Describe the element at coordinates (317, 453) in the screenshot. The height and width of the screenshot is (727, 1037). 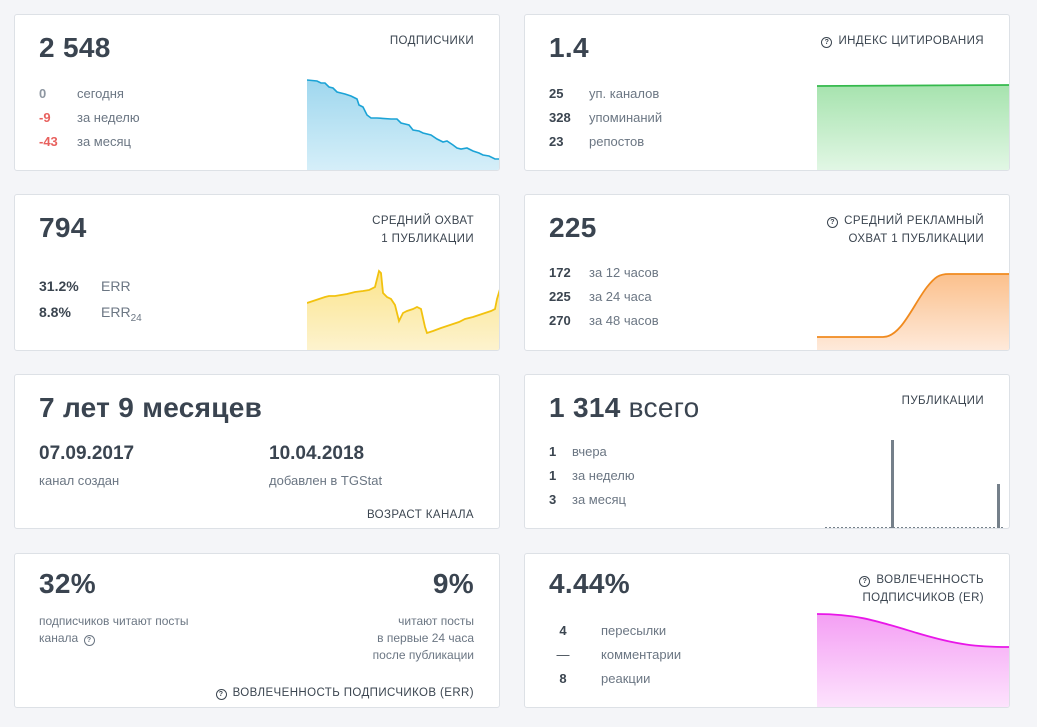
I see `added-date: 10.04.2018` at that location.